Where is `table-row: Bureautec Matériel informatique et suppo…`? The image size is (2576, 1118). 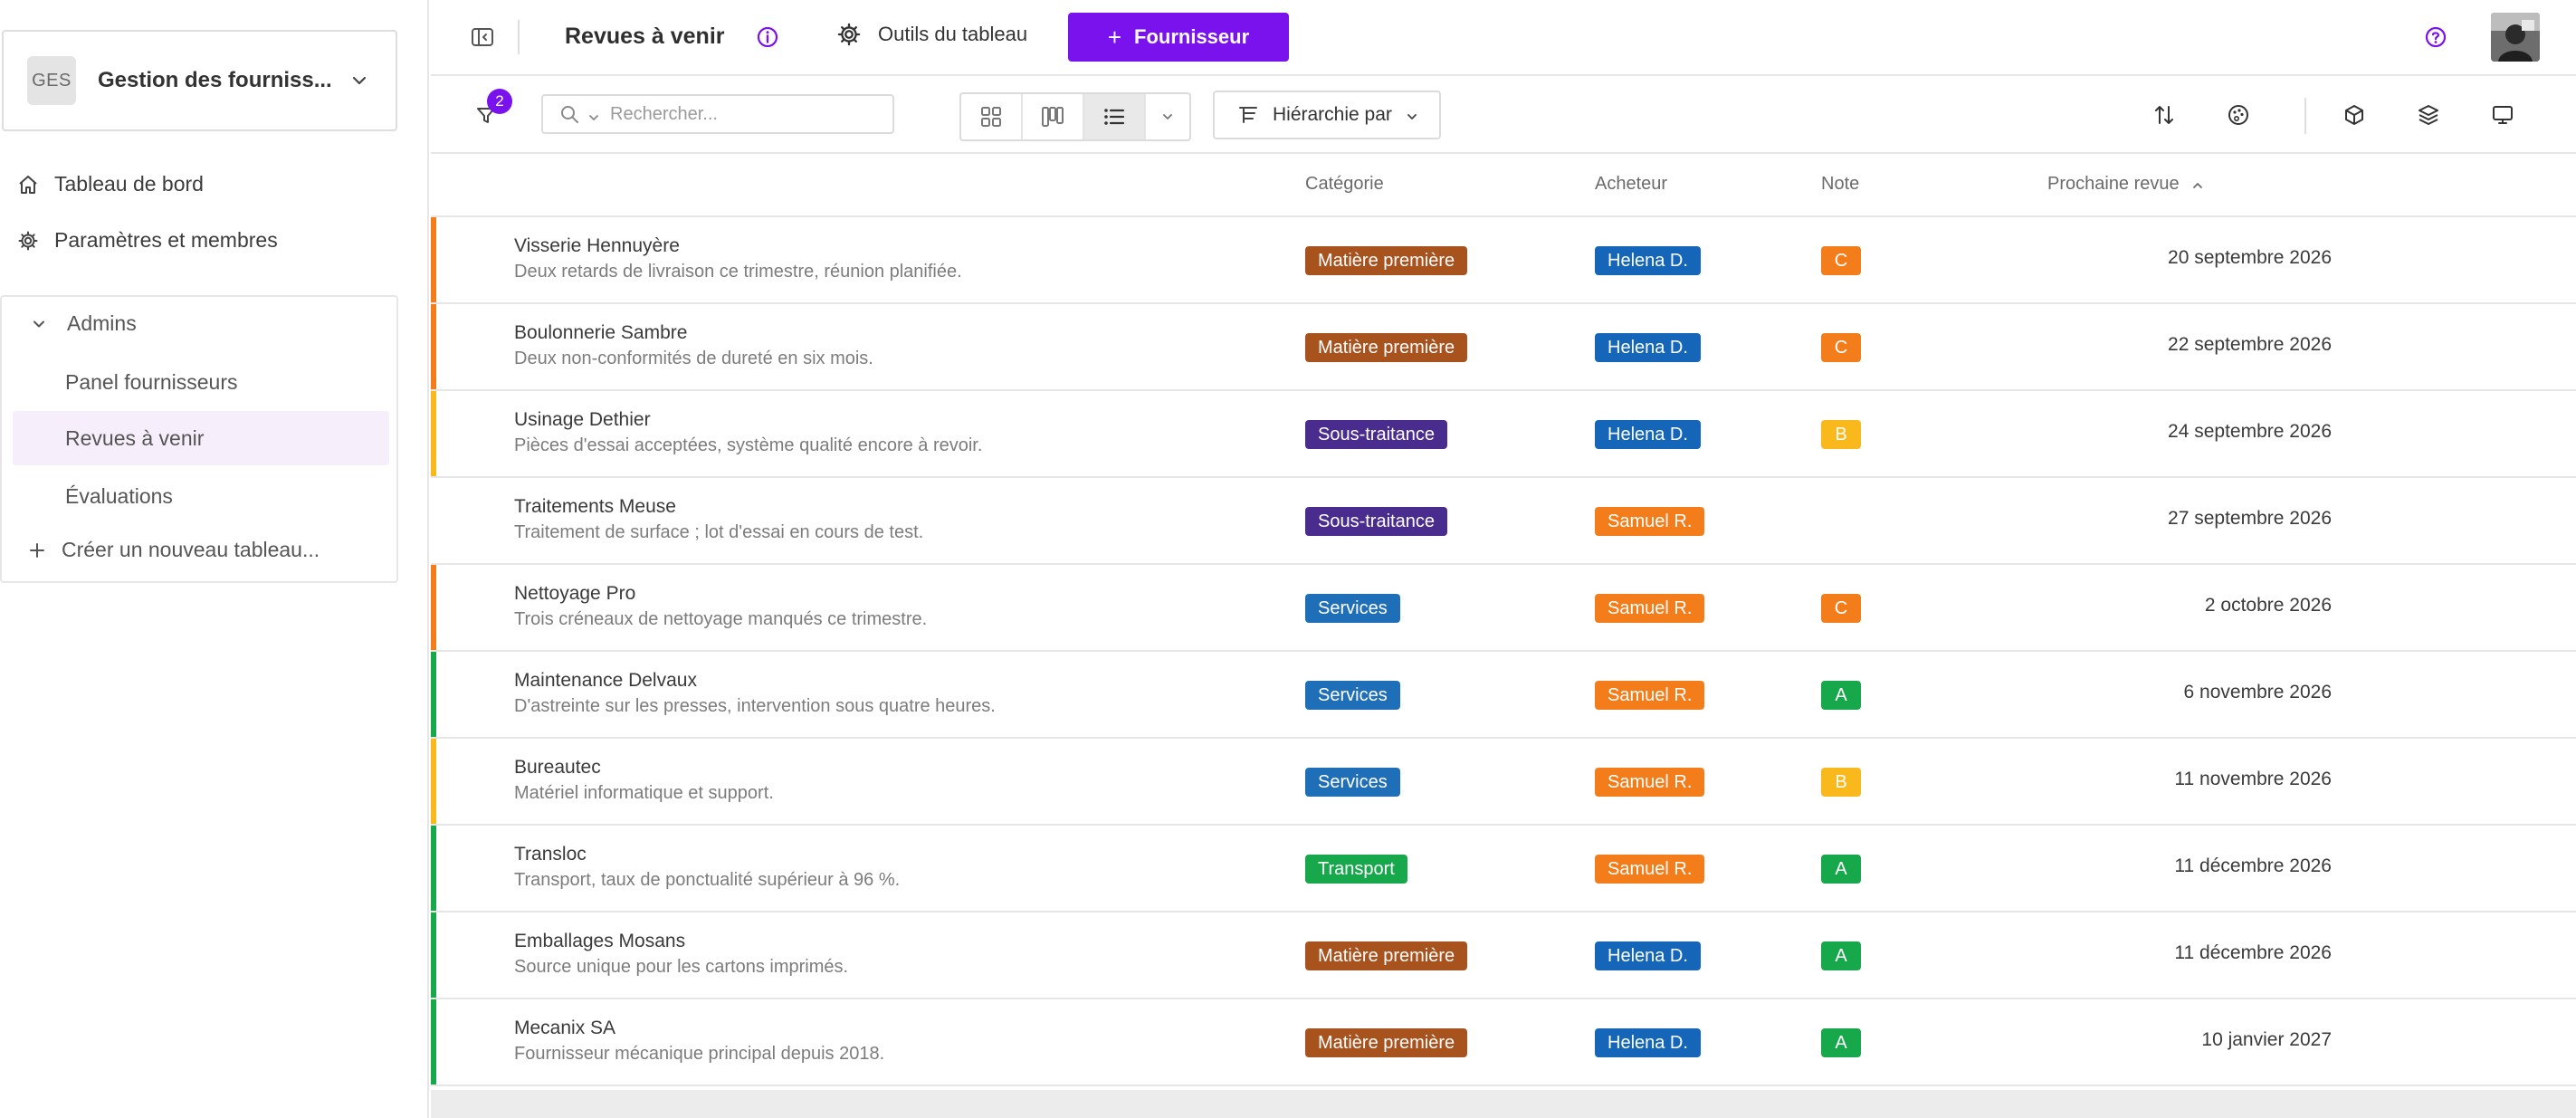 table-row: Bureautec Matériel informatique et suppo… is located at coordinates (1503, 782).